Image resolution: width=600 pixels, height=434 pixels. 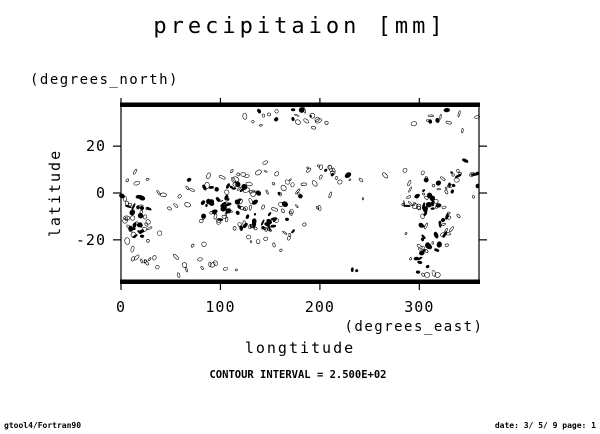 What do you see at coordinates (42, 425) in the screenshot?
I see `footer-left: gtool4/Fortran90` at bounding box center [42, 425].